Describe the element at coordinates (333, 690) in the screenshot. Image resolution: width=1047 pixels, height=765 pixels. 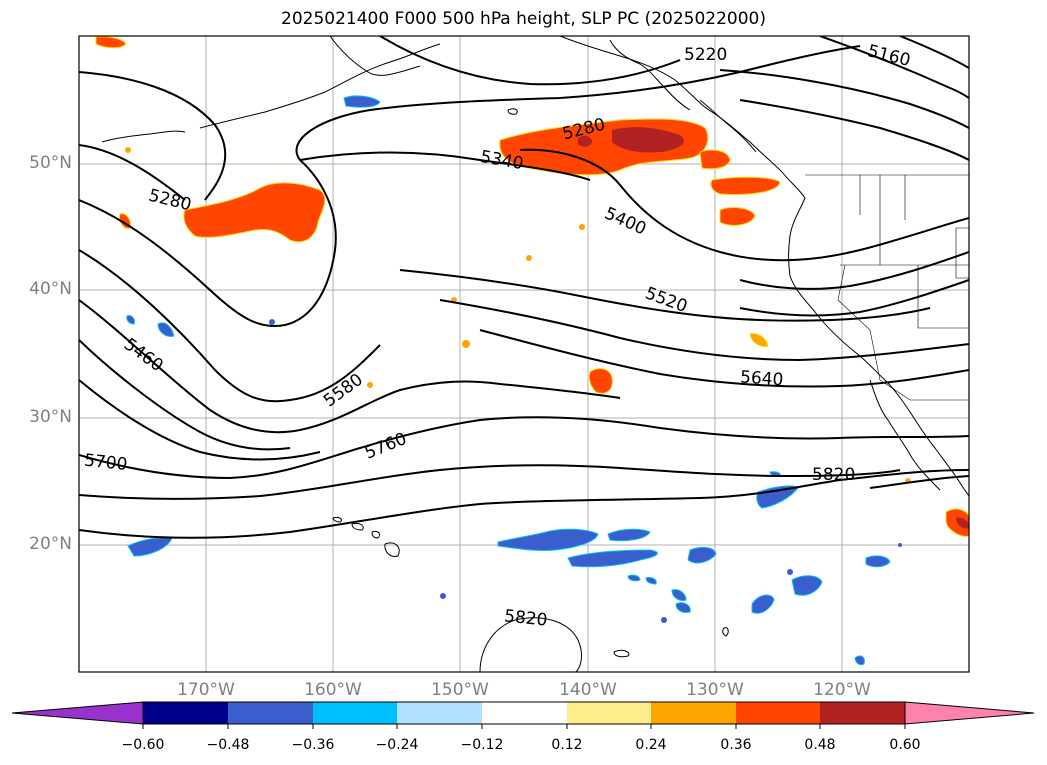
I see `lon-label-160w: 160°W` at that location.